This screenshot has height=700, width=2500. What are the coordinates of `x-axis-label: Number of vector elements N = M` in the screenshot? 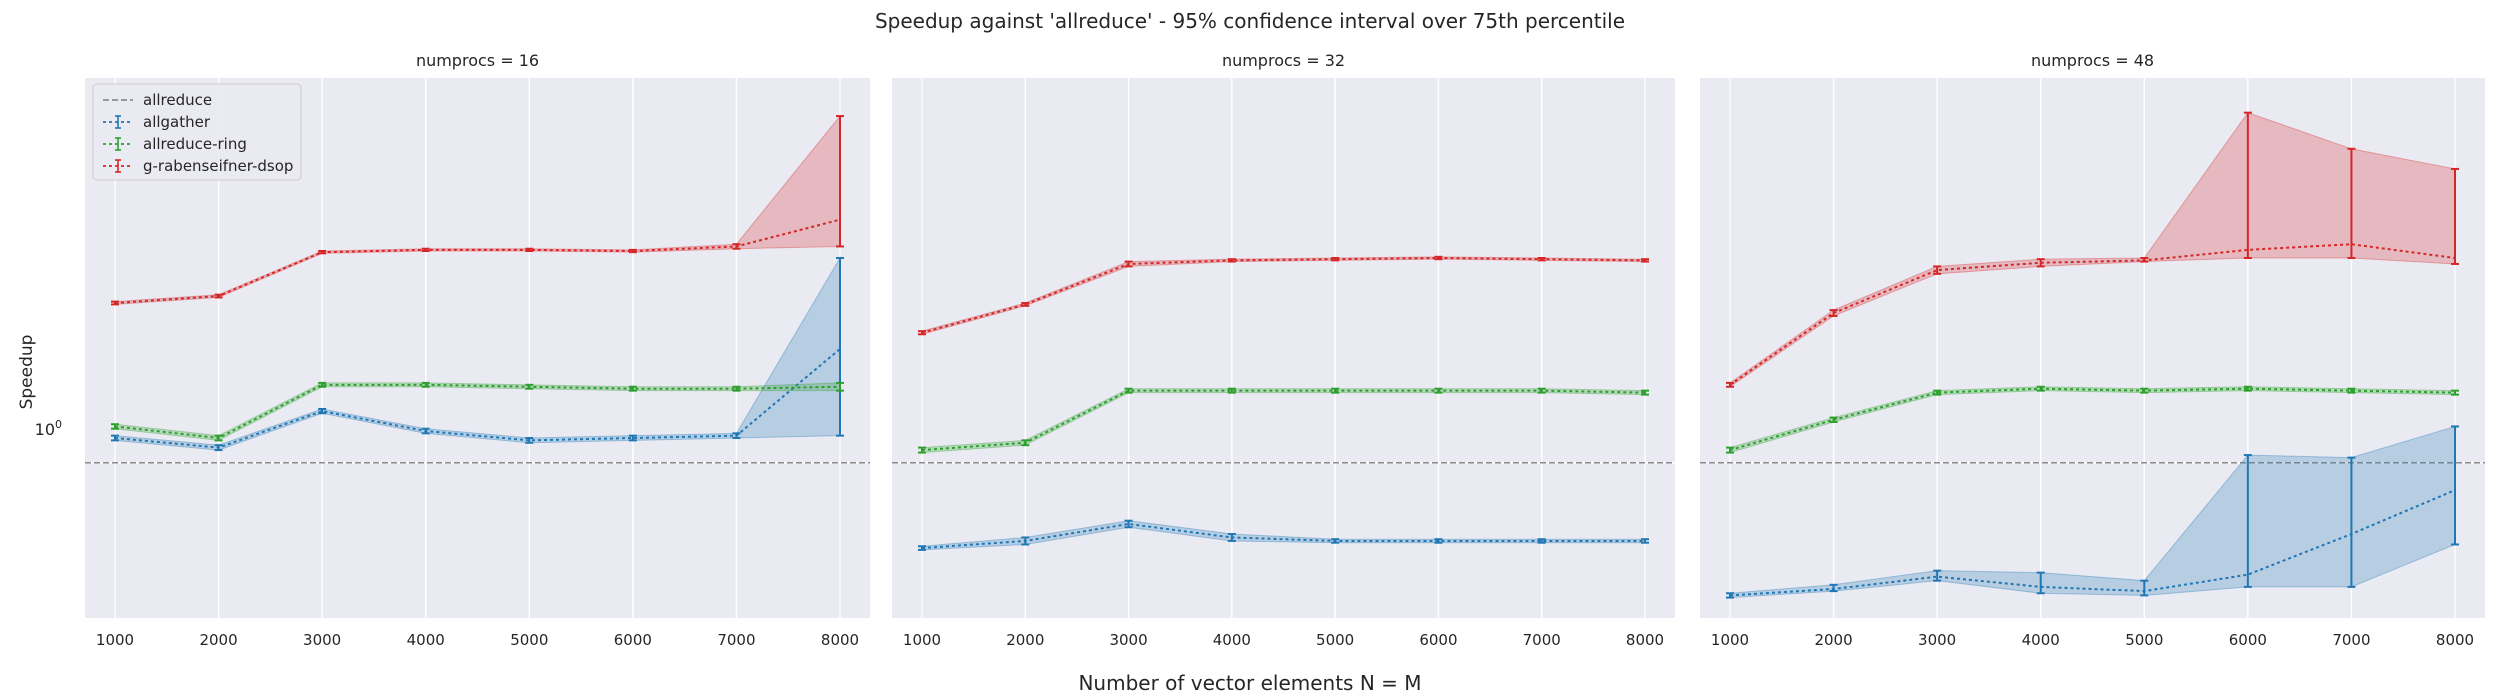 It's located at (1249, 683).